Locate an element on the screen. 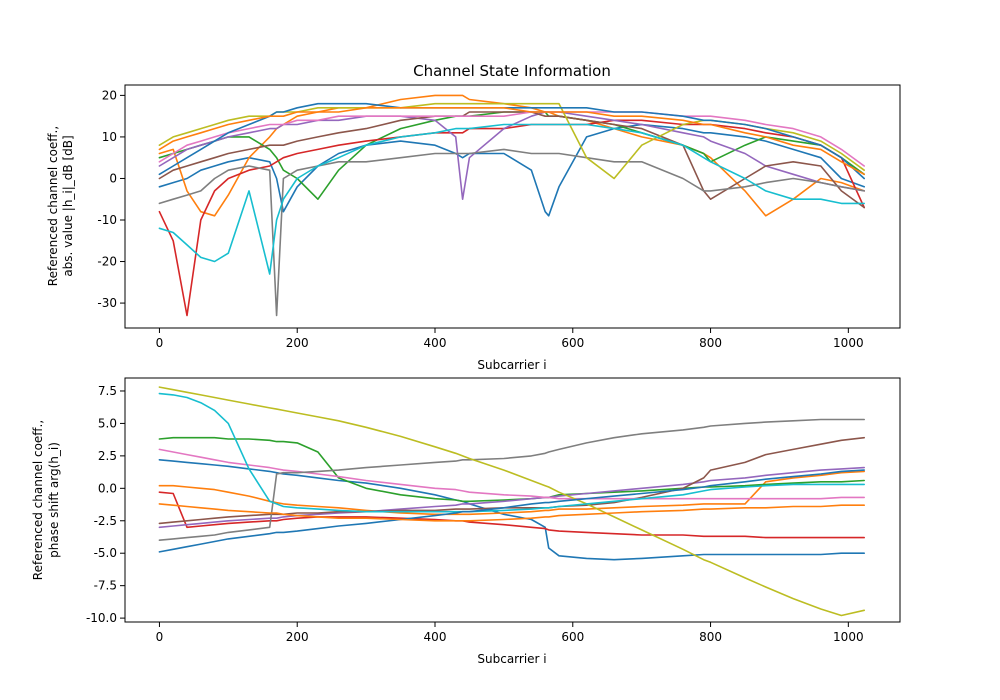 Image resolution: width=1000 pixels, height=700 pixels. magnitude-x-axis-label-text: Subcarrier i is located at coordinates (511, 365).